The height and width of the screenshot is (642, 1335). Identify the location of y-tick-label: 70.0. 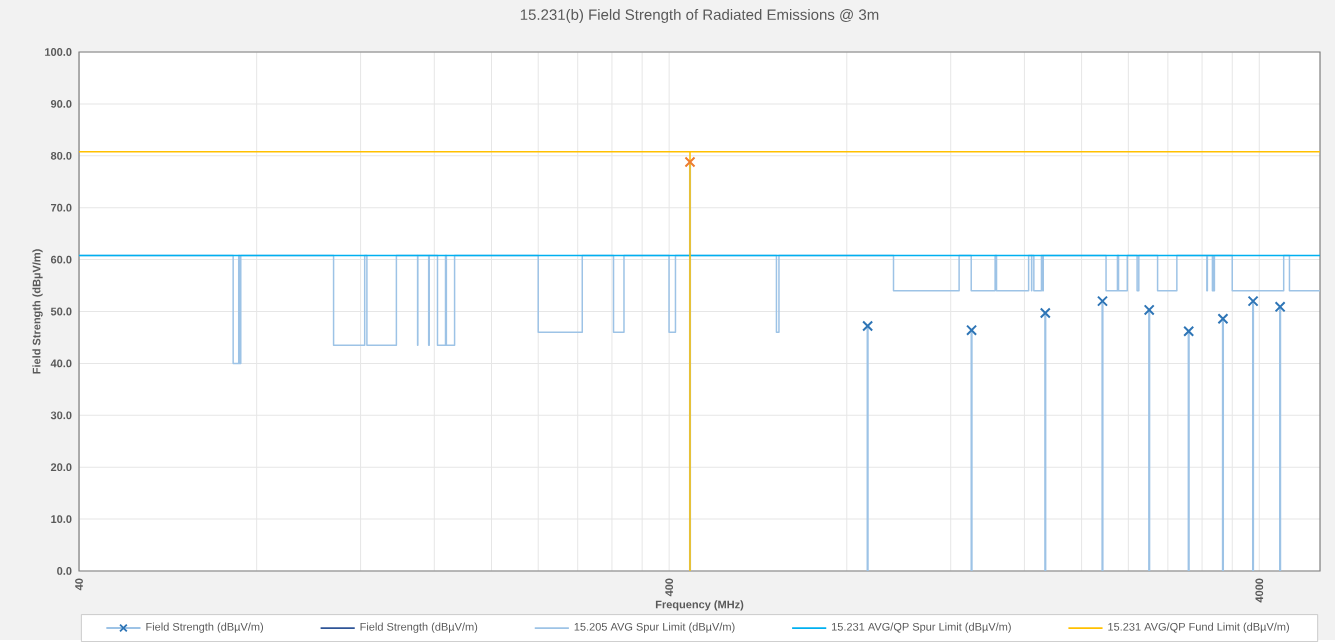
(61, 207).